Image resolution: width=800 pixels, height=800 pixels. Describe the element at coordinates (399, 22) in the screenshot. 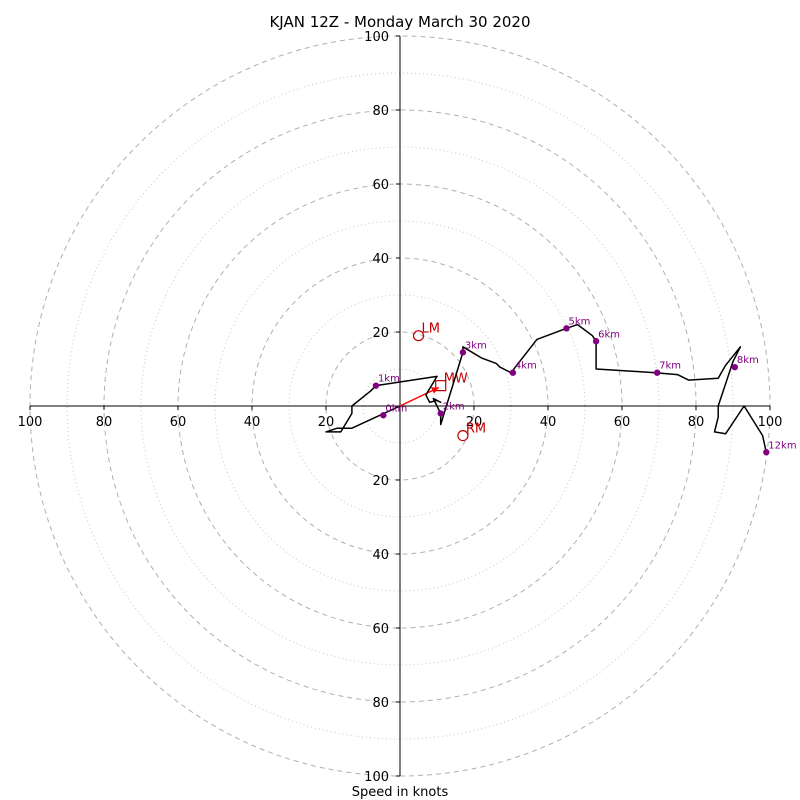

I see `chart-title: KJAN 12Z - Monday March 30 2020` at that location.